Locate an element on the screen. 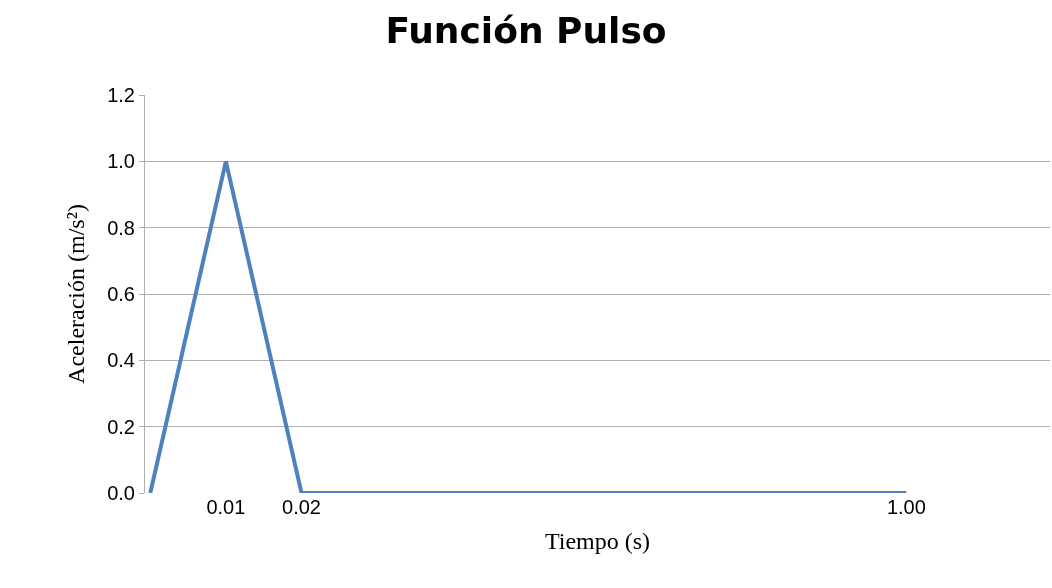 This screenshot has height=588, width=1052. x-tick-label: 0.01 is located at coordinates (226, 507).